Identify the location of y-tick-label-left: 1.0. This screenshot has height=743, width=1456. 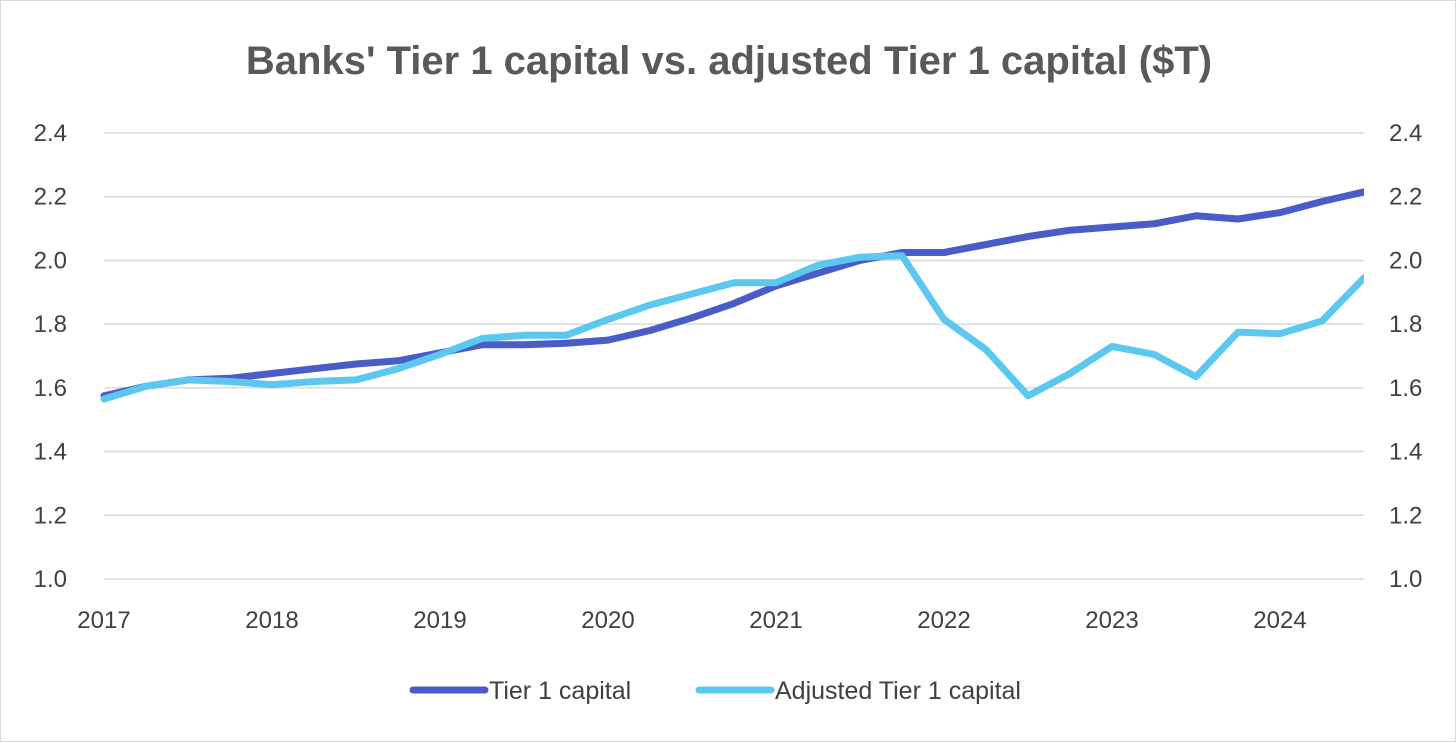
(50, 579).